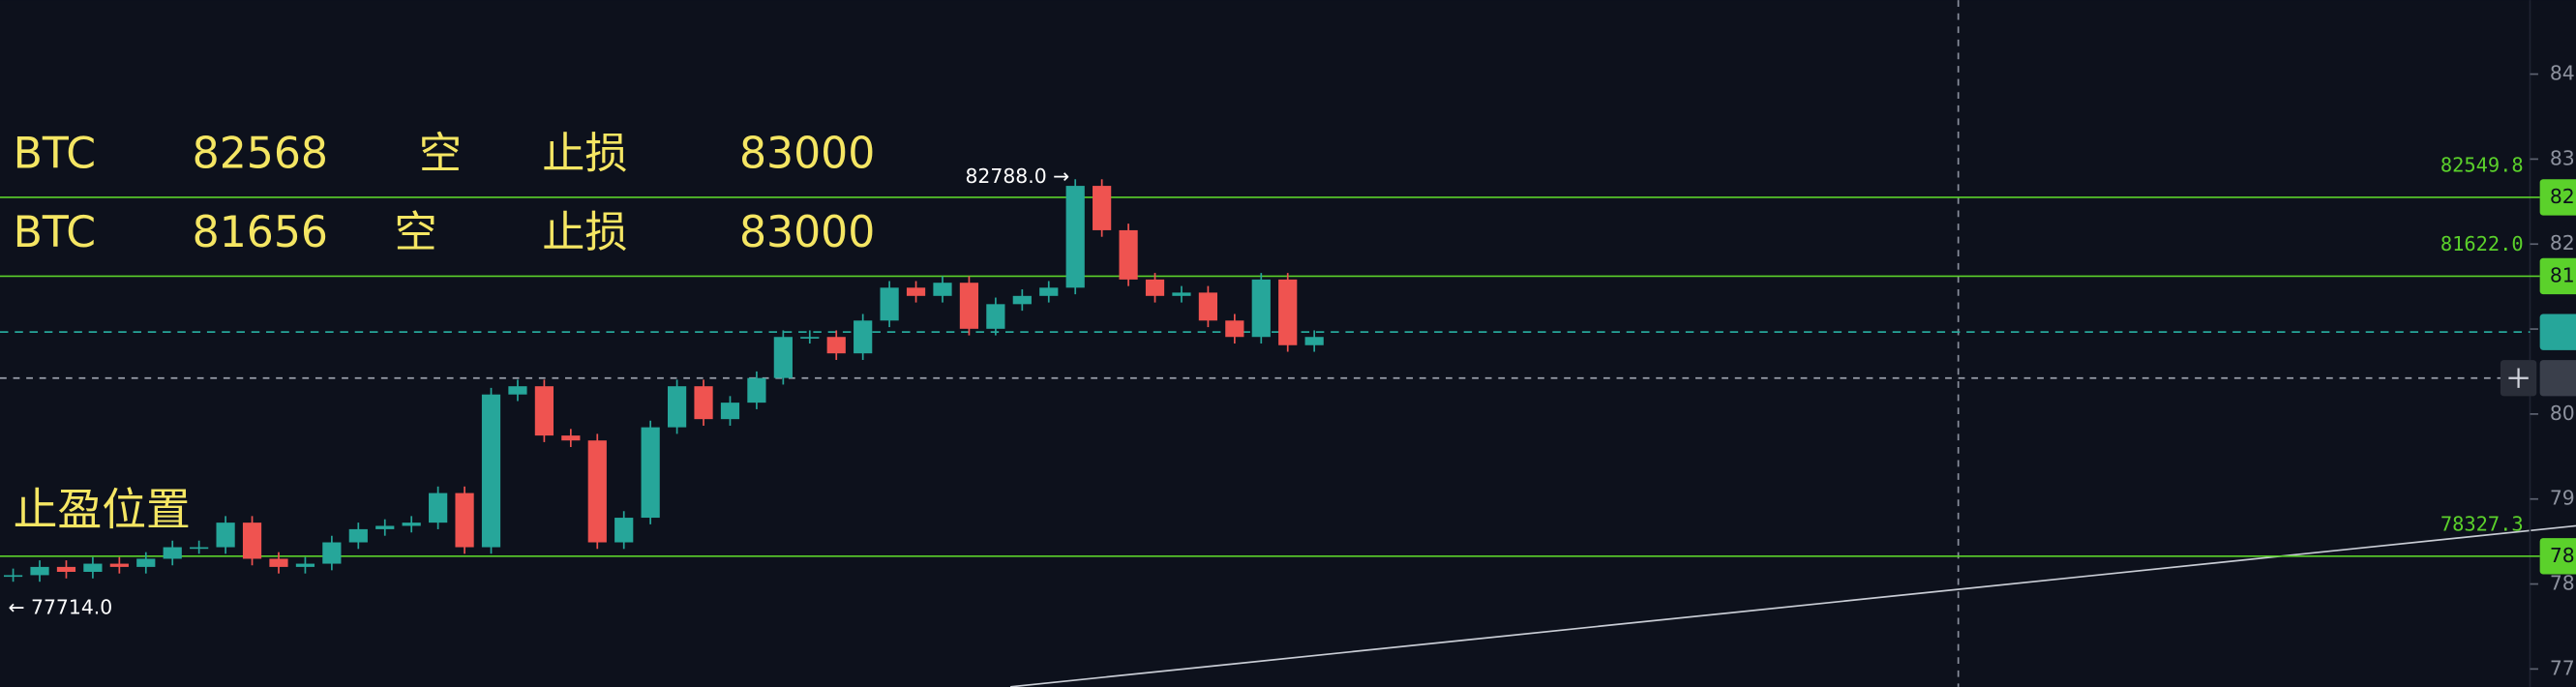 The image size is (2576, 687). What do you see at coordinates (1793, 605) in the screenshot?
I see `trend-line` at bounding box center [1793, 605].